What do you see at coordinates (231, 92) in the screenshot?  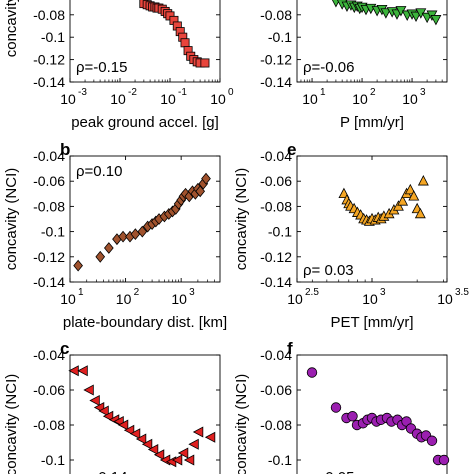 I see `x-tick-exponent: 0` at bounding box center [231, 92].